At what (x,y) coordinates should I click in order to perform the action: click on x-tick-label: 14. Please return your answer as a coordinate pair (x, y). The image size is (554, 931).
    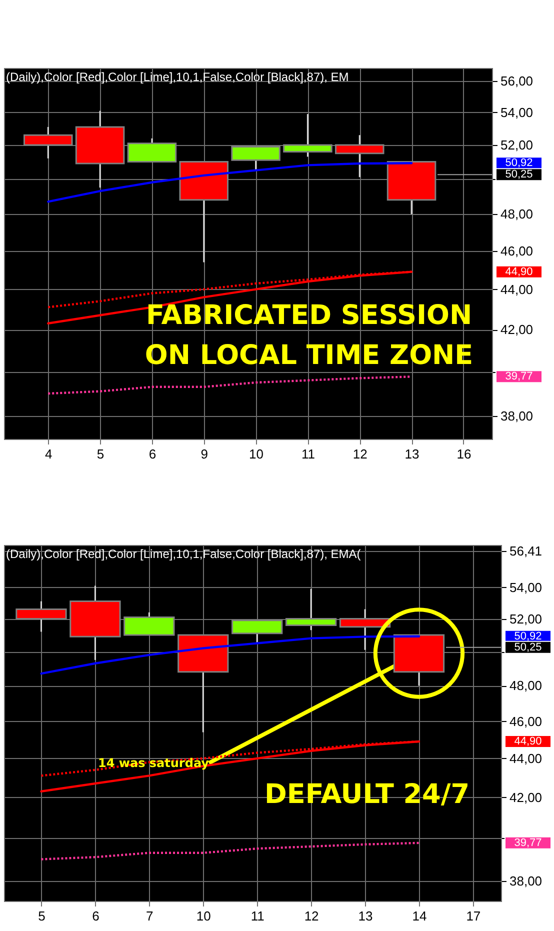
    Looking at the image, I should click on (419, 916).